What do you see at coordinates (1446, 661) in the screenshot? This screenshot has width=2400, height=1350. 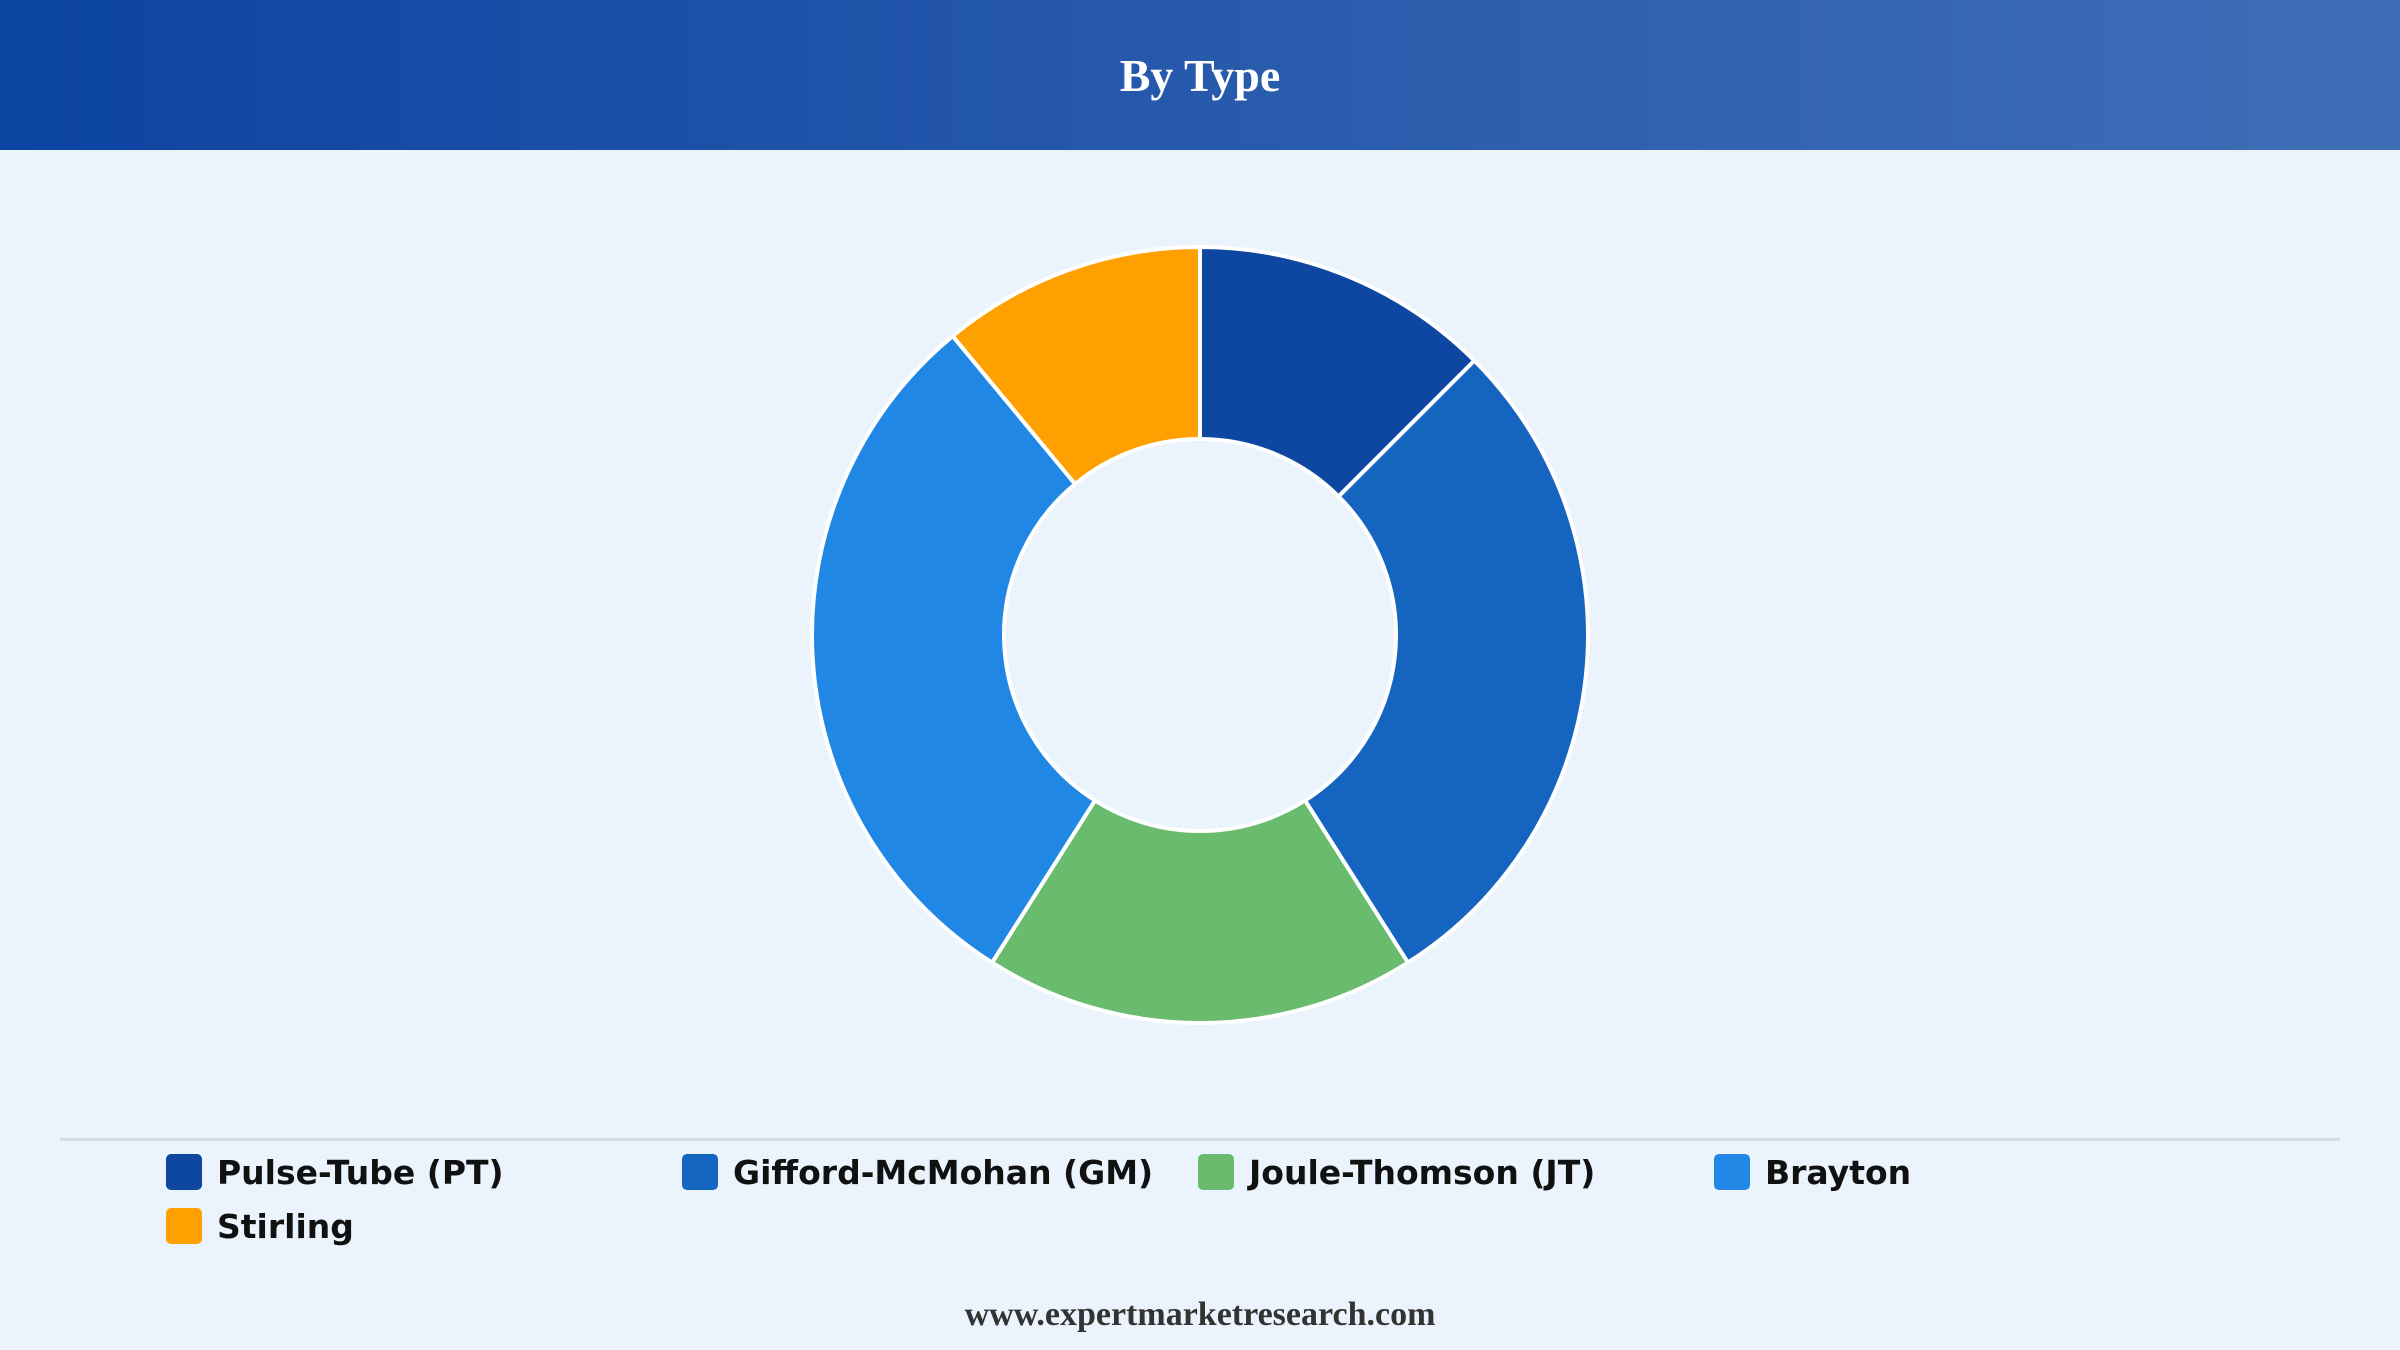 I see `donut-slice-gifford-mcmohan-gm` at bounding box center [1446, 661].